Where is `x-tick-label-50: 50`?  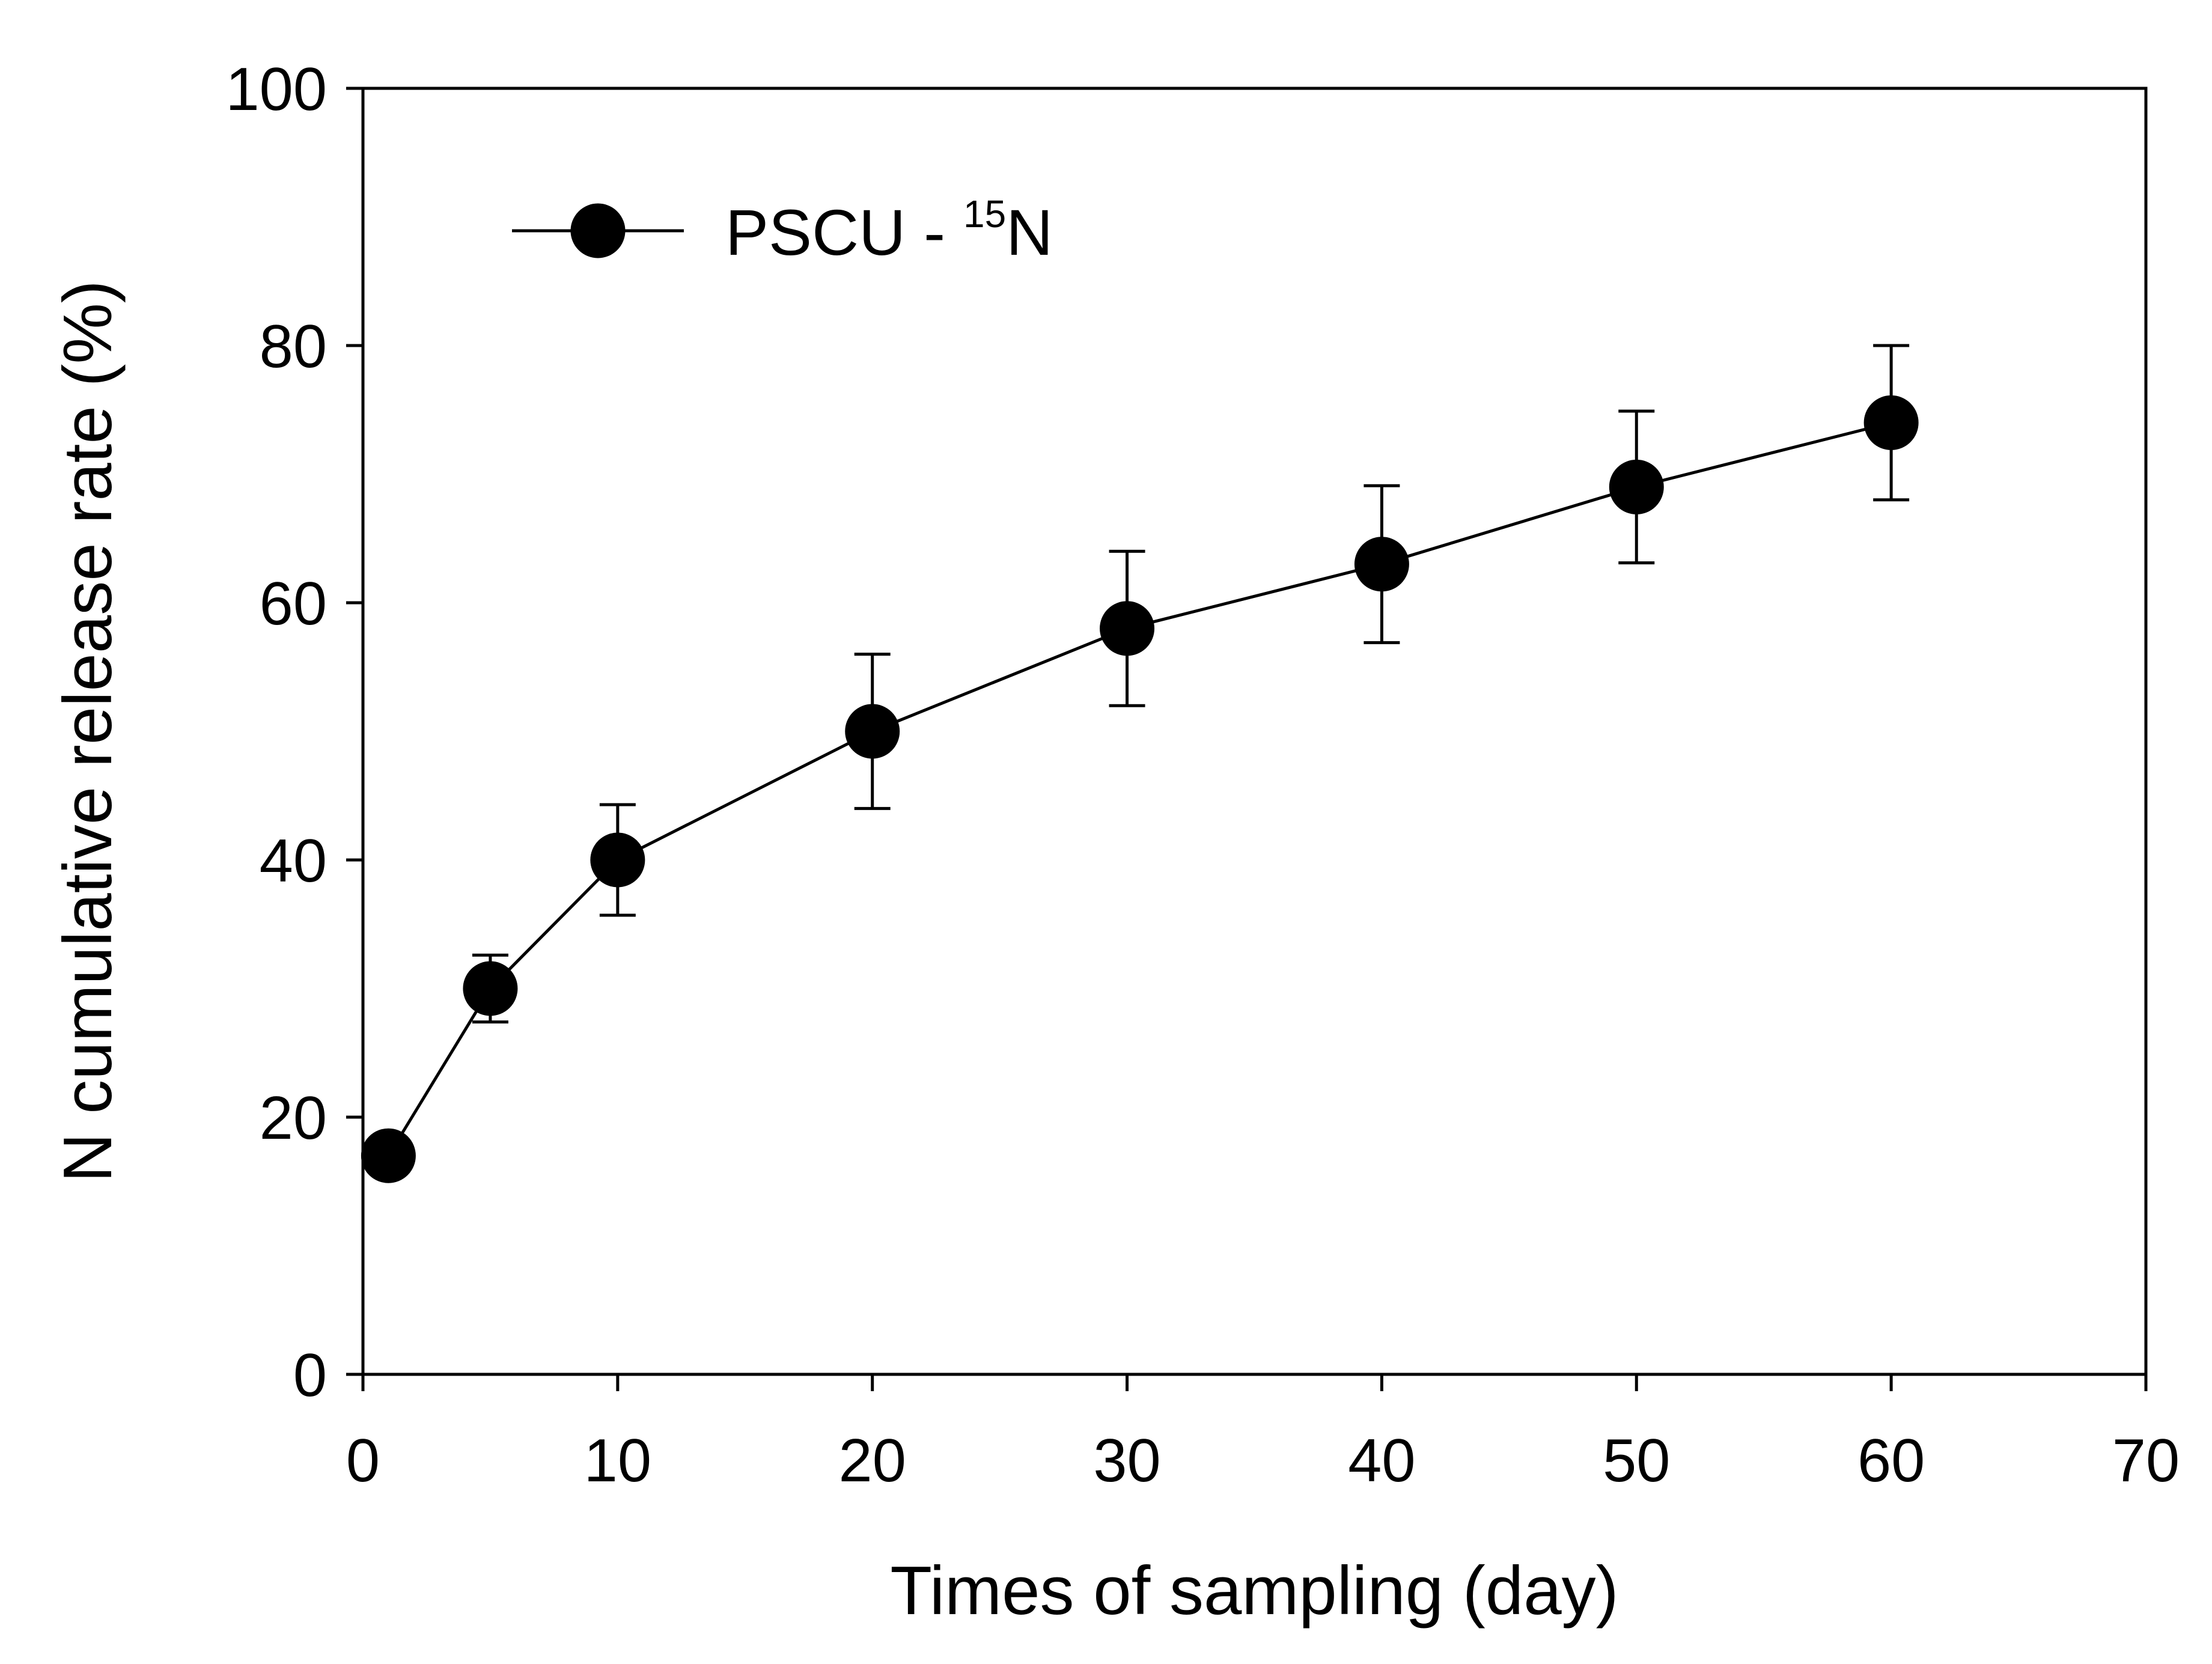 x-tick-label-50: 50 is located at coordinates (1636, 1461).